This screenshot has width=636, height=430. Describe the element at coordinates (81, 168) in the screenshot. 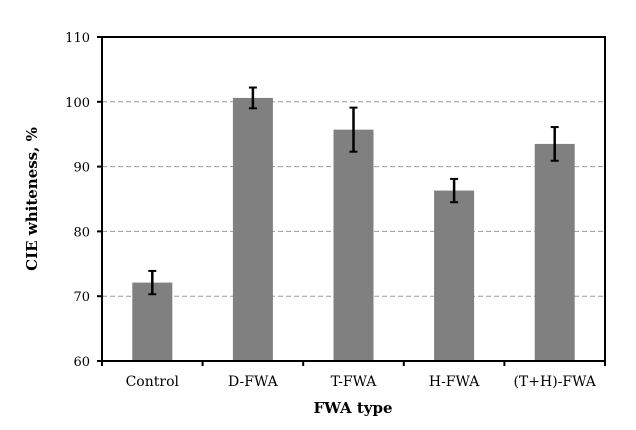

I see `y-tick-label: 90` at that location.